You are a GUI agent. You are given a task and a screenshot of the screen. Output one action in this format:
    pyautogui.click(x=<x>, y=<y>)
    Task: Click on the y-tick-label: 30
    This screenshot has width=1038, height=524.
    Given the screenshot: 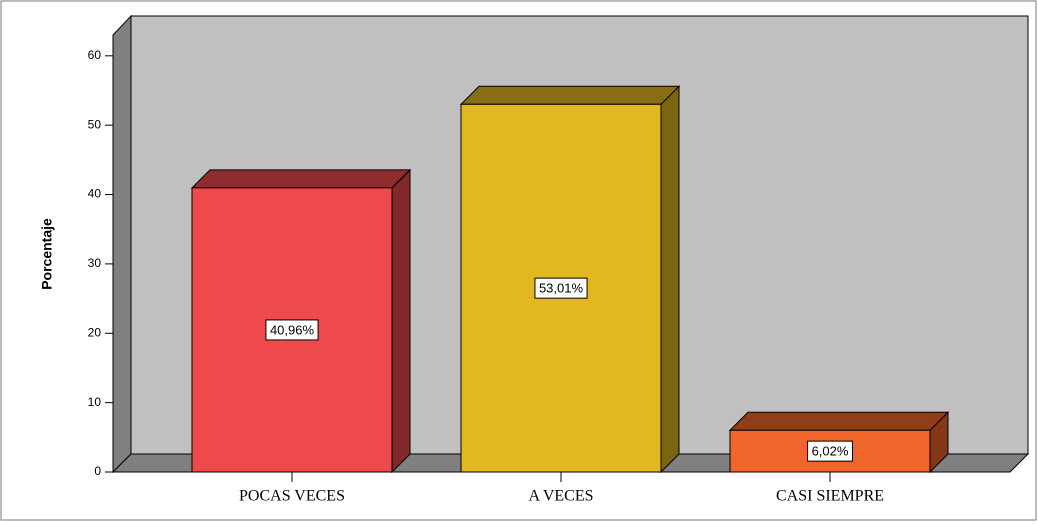 What is the action you would take?
    pyautogui.click(x=95, y=263)
    